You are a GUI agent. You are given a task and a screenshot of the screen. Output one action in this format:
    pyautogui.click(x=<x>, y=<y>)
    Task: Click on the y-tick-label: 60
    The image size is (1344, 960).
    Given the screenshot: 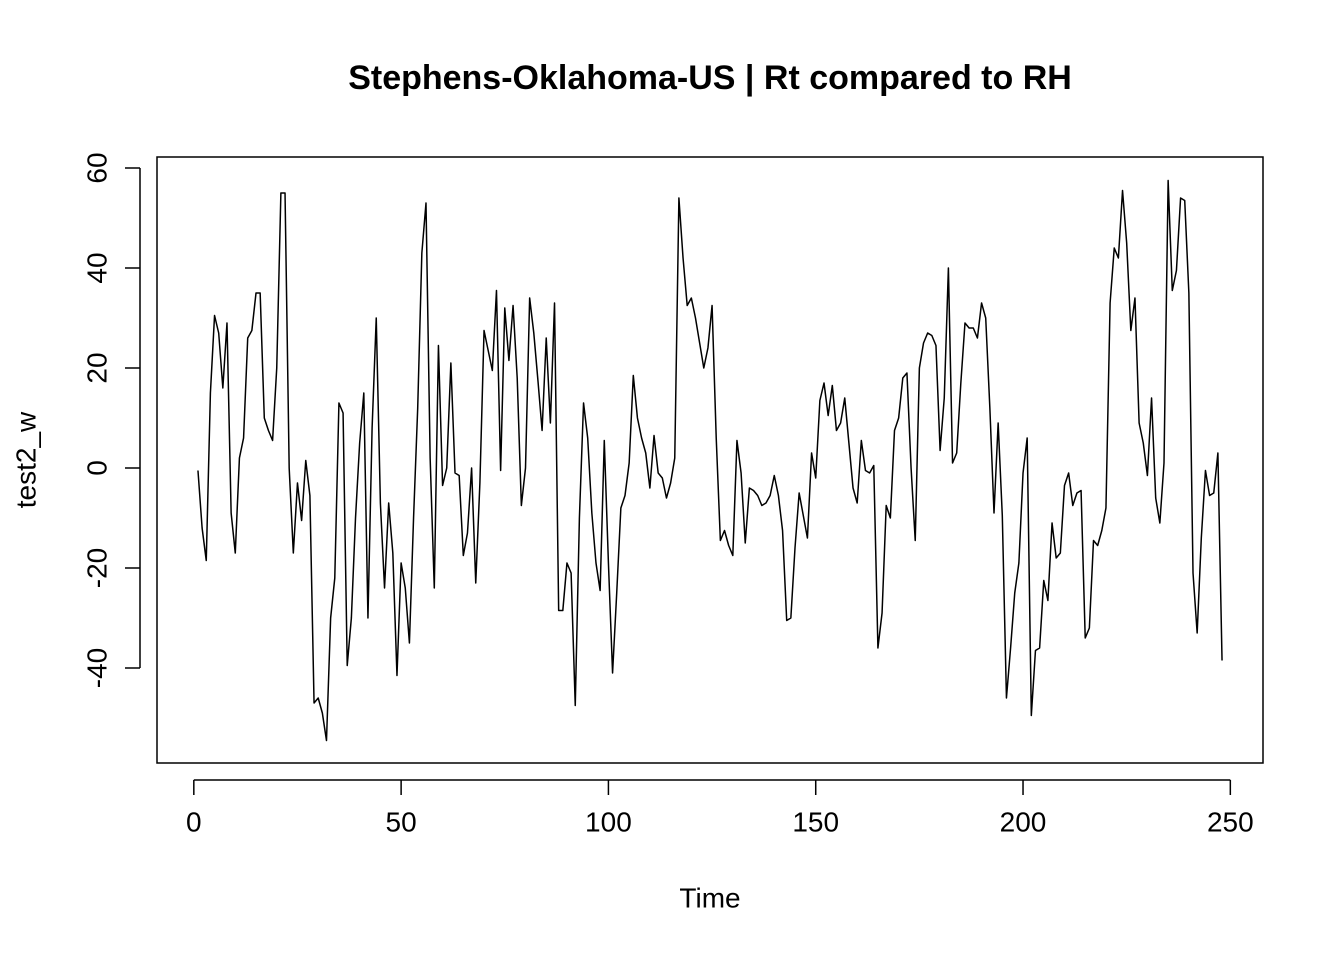 What is the action you would take?
    pyautogui.click(x=96, y=167)
    